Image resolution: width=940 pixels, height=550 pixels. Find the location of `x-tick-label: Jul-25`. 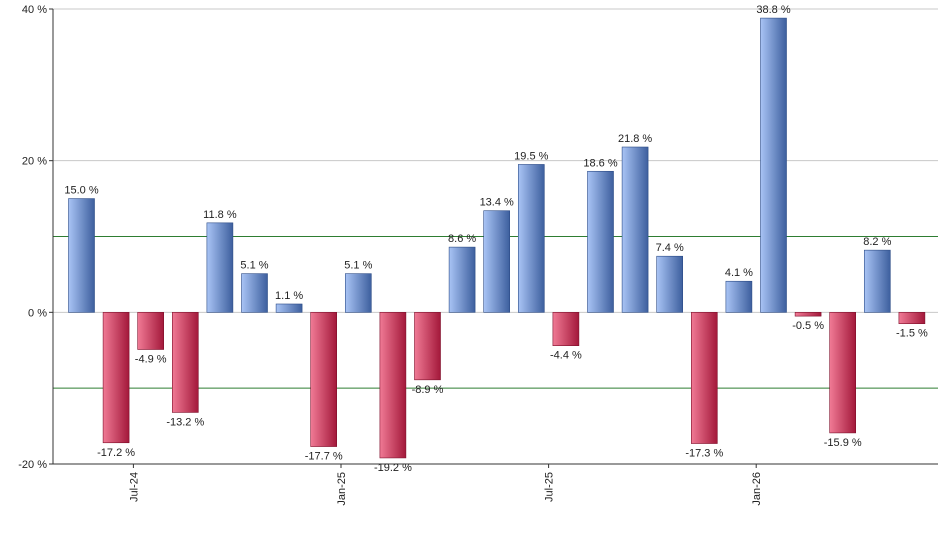

x-tick-label: Jul-25 is located at coordinates (550, 487).